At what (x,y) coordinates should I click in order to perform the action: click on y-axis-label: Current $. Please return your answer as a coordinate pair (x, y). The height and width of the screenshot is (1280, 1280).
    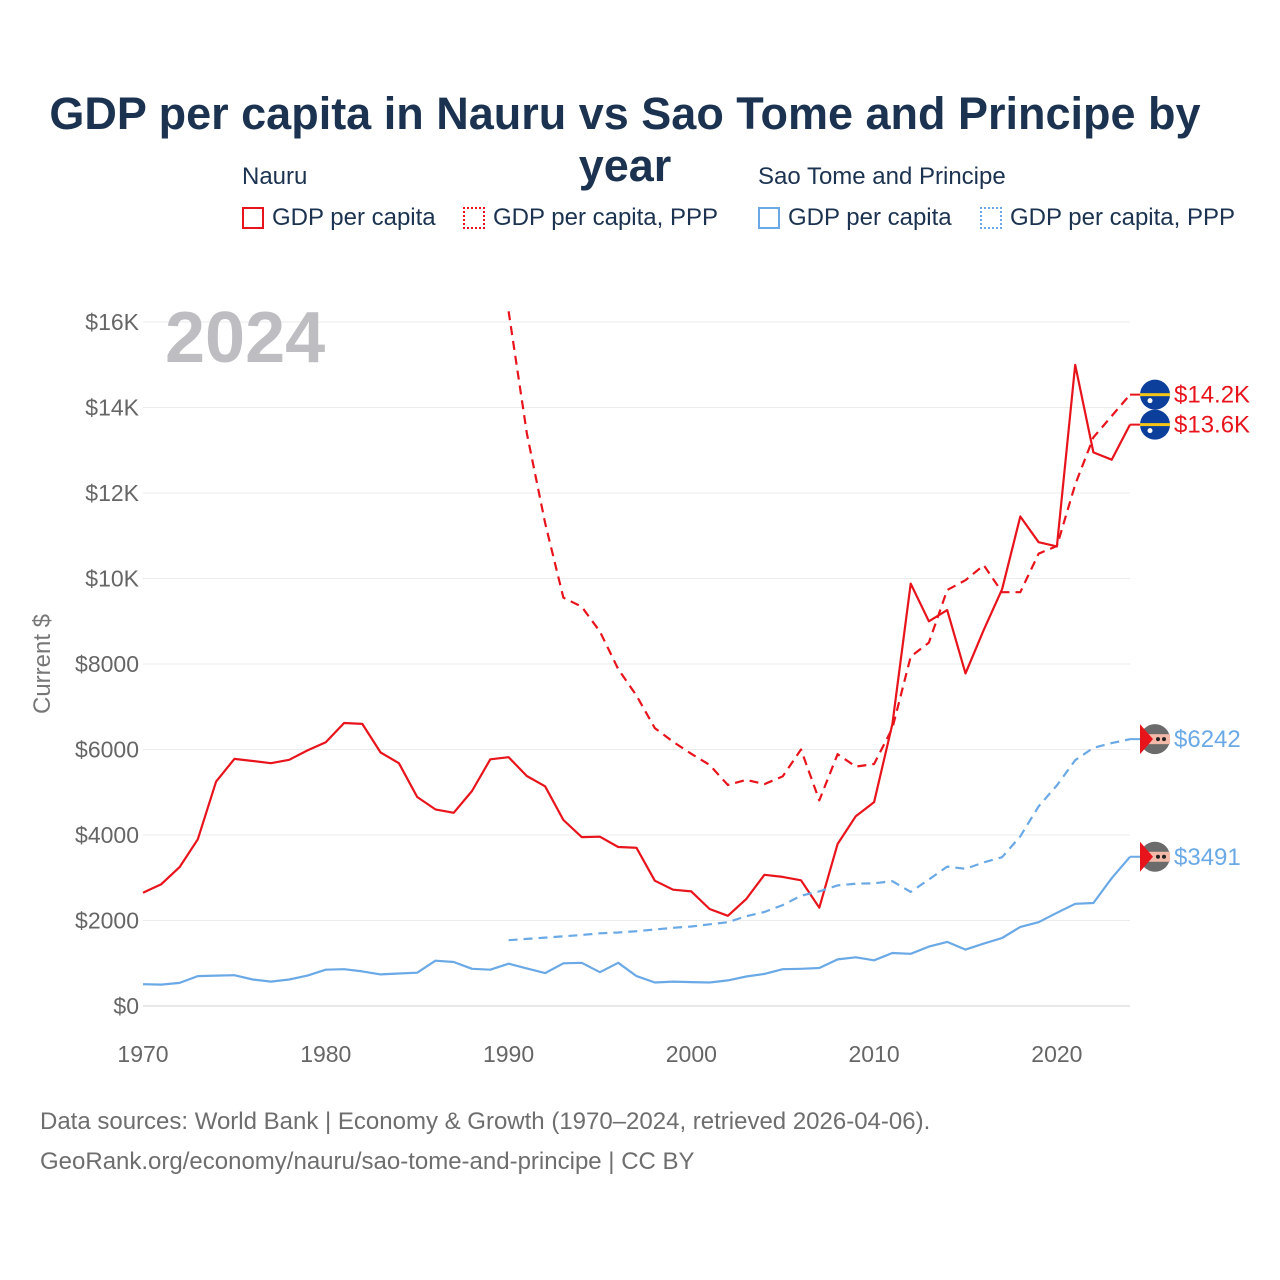
    Looking at the image, I should click on (42, 664).